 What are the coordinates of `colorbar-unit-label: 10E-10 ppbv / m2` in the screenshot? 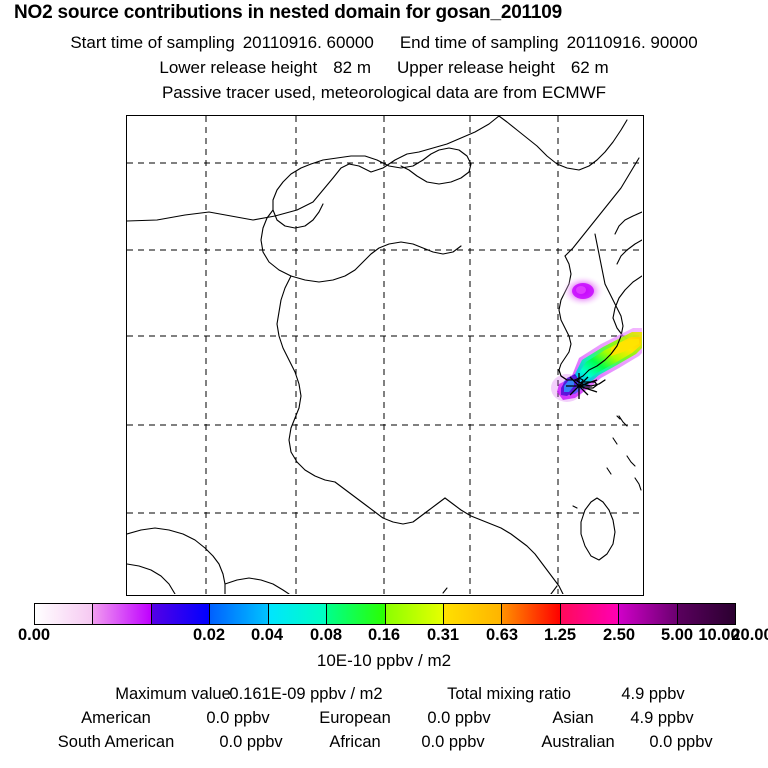 It's located at (384, 660).